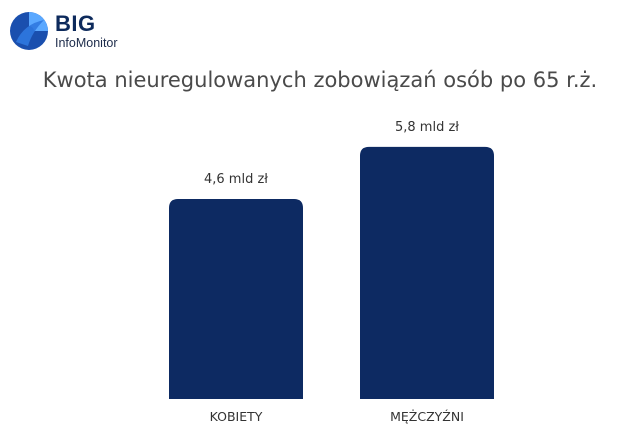 The width and height of the screenshot is (640, 448). What do you see at coordinates (236, 179) in the screenshot?
I see `data-label: 4,6 mld zł` at bounding box center [236, 179].